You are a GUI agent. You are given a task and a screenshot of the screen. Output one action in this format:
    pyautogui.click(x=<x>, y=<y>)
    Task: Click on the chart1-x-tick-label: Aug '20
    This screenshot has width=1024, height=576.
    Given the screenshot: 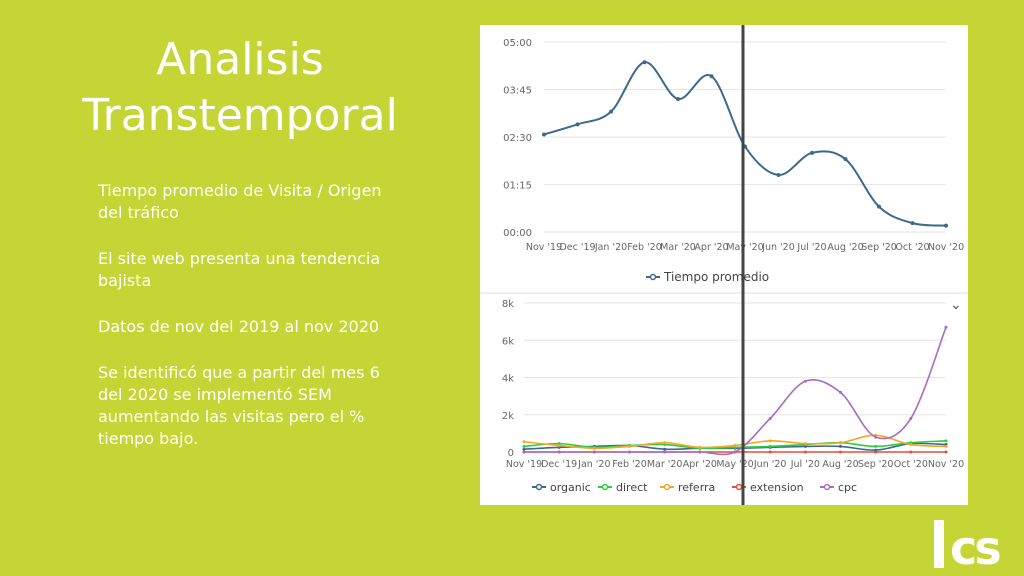 What is the action you would take?
    pyautogui.click(x=845, y=247)
    